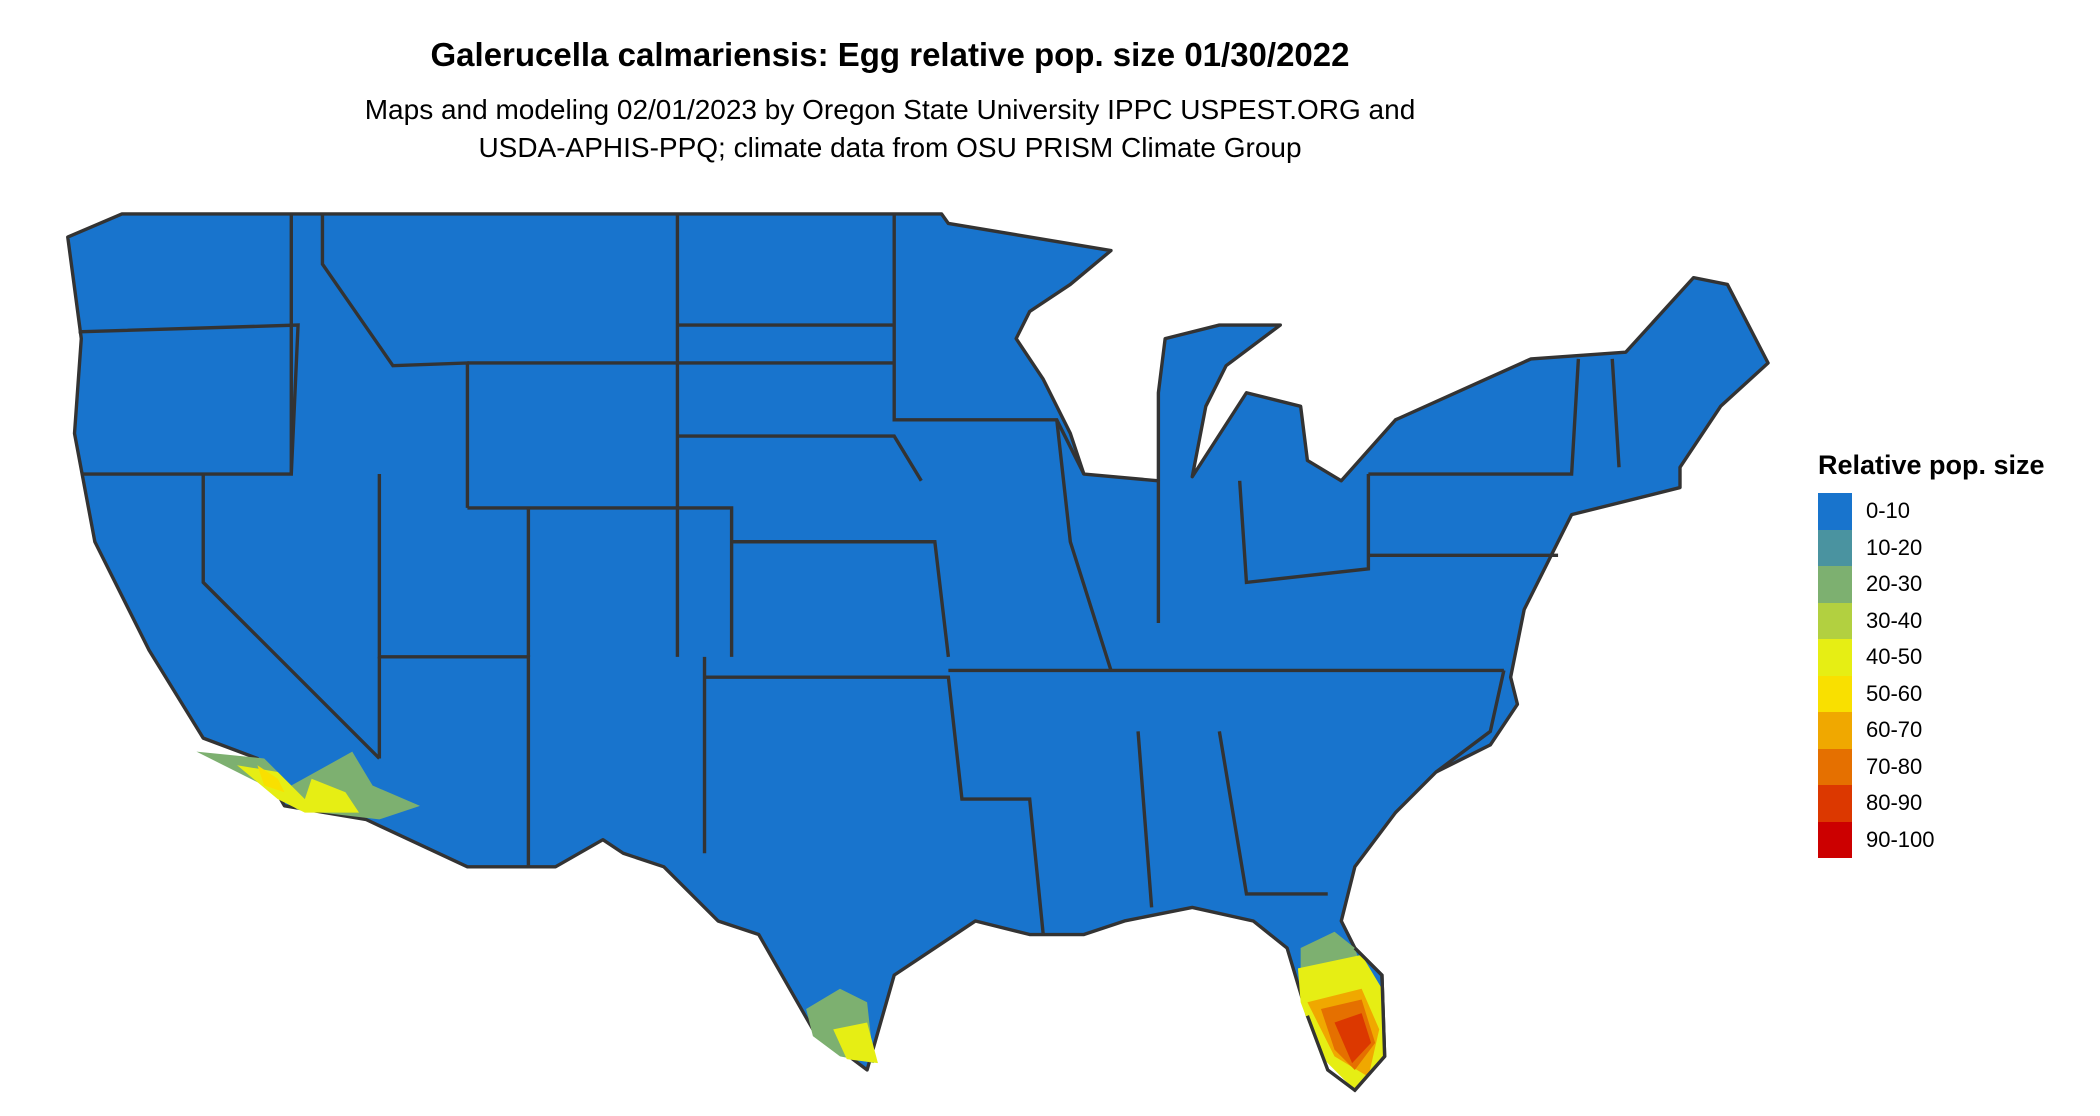  What do you see at coordinates (1346, 1019) in the screenshot?
I see `florida-outline` at bounding box center [1346, 1019].